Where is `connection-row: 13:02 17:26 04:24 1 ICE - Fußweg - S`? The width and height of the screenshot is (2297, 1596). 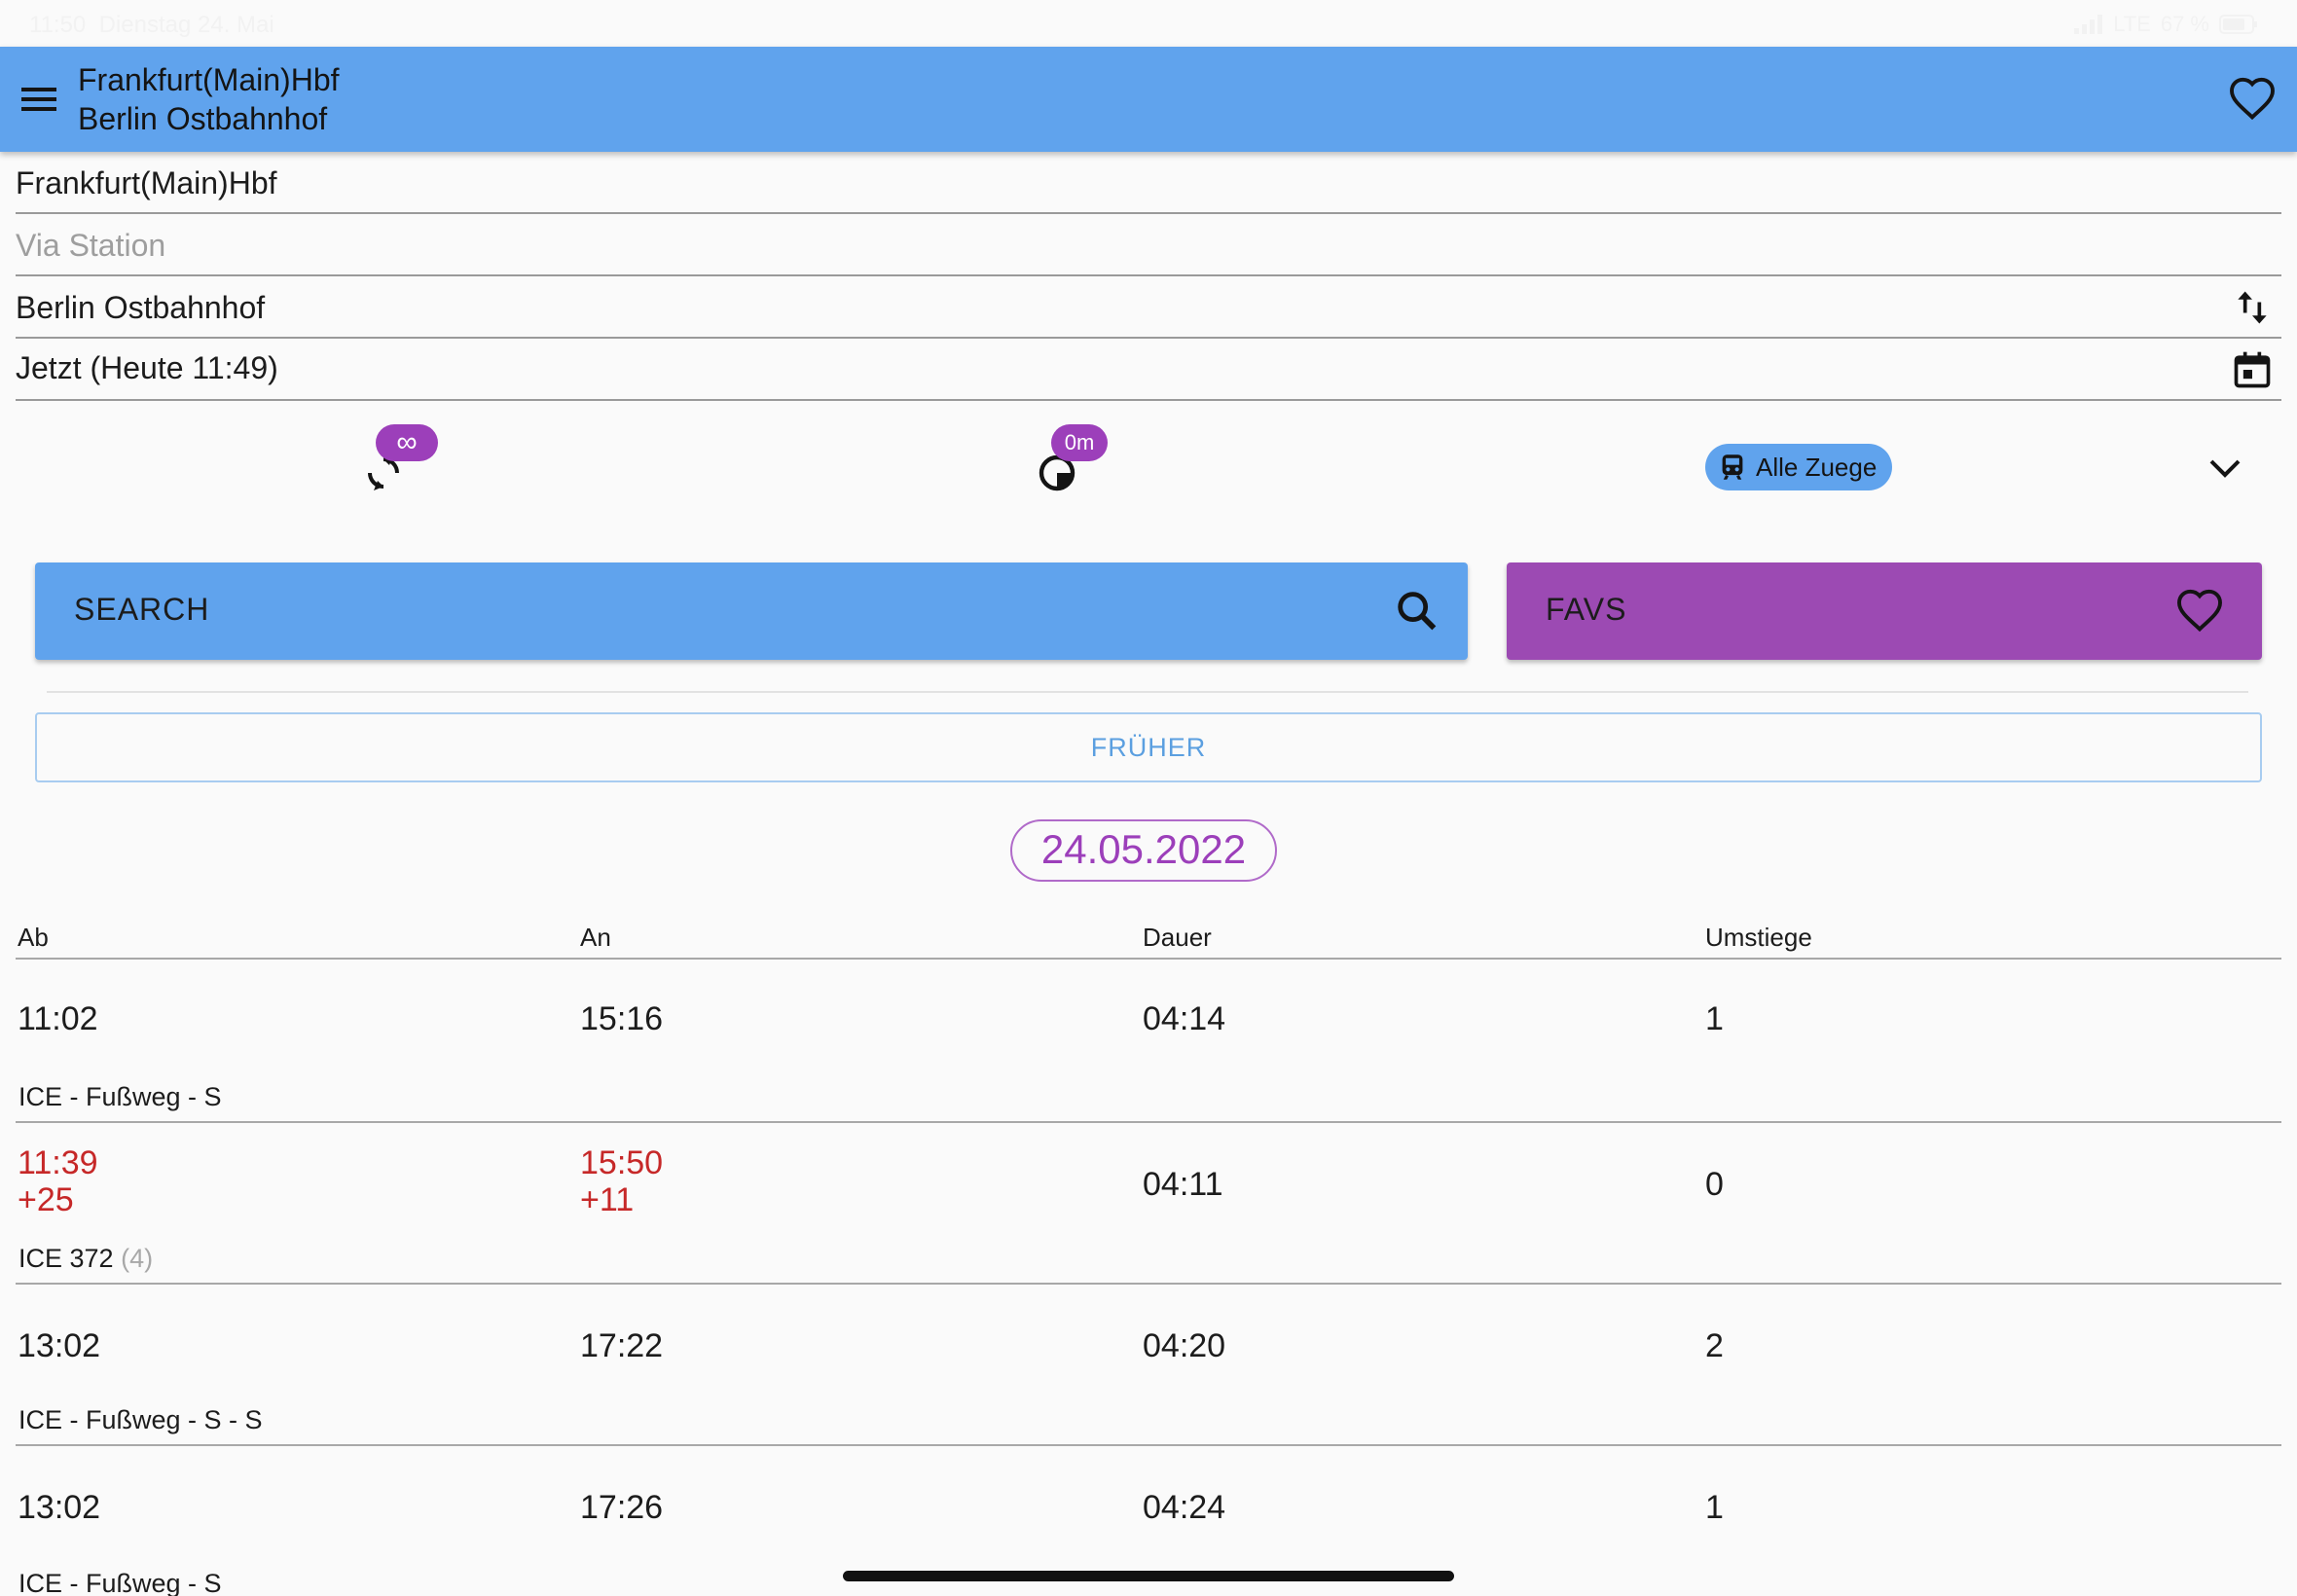 connection-row: 13:02 17:26 04:24 1 ICE - Fußweg - S is located at coordinates (1148, 1521).